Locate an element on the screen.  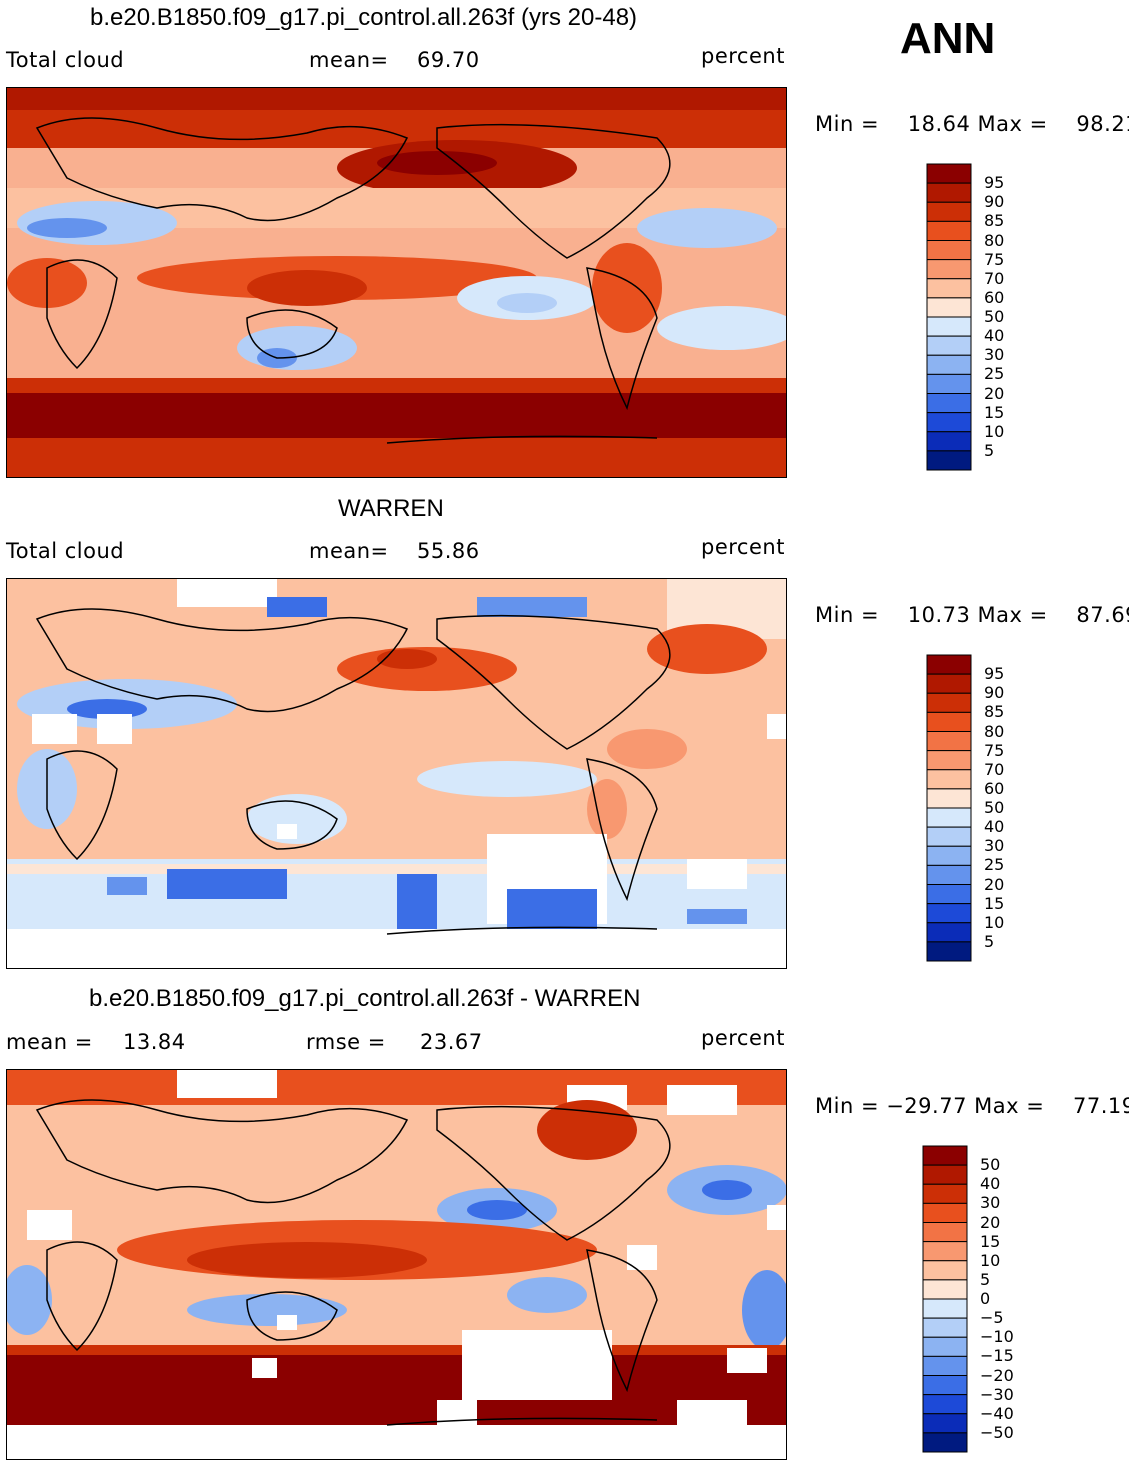
colorbar-tick-label: −15 is located at coordinates (997, 1356).